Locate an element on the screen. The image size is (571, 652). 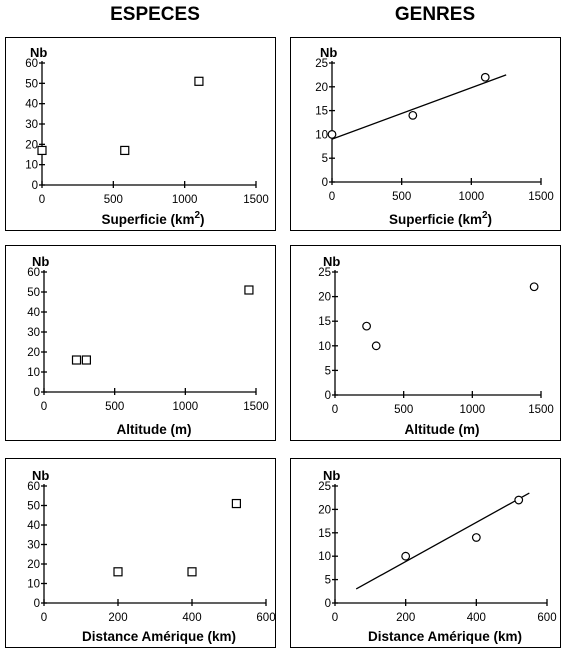
x-axis-label: Distance Amérique (km) is located at coordinates (445, 636).